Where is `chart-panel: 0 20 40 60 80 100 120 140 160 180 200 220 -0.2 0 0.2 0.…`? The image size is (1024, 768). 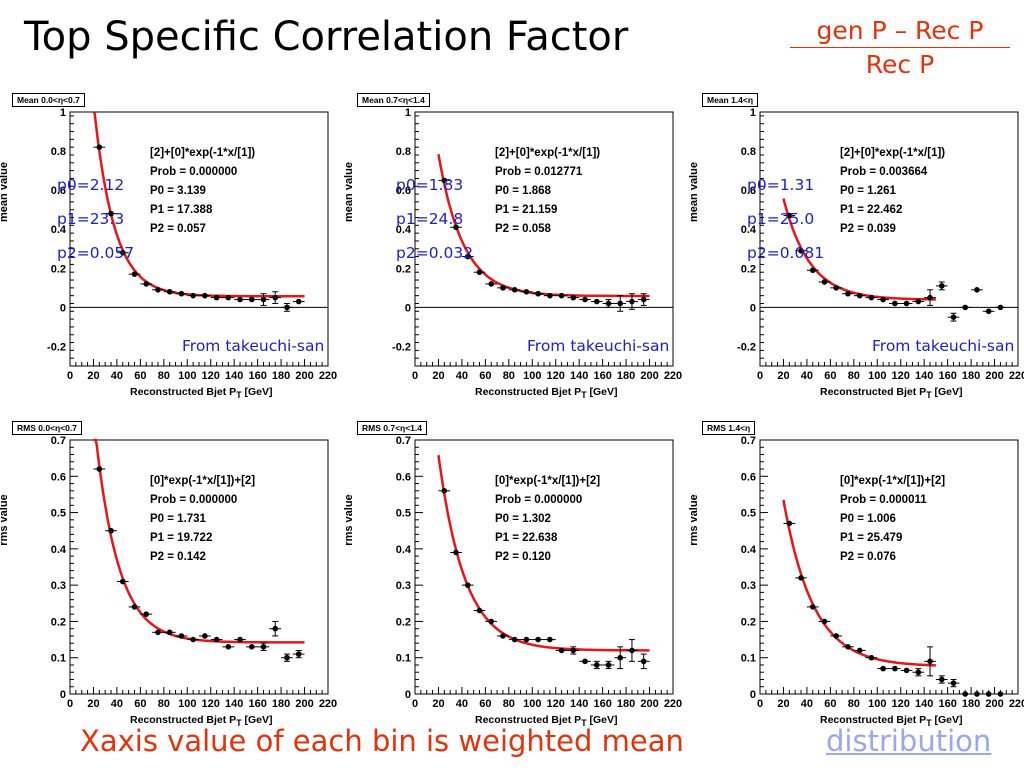
chart-panel: 0 20 40 60 80 100 120 140 160 180 200 220 -0.2 0 0.2 0.… is located at coordinates (175, 250).